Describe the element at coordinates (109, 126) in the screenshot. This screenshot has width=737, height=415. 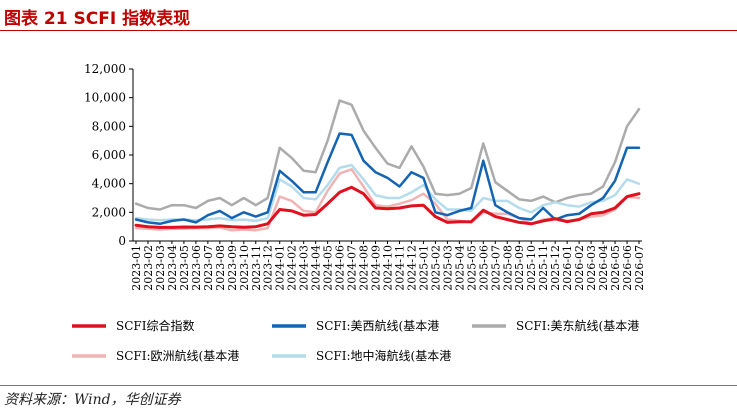
I see `y-tick-label: 8,000` at that location.